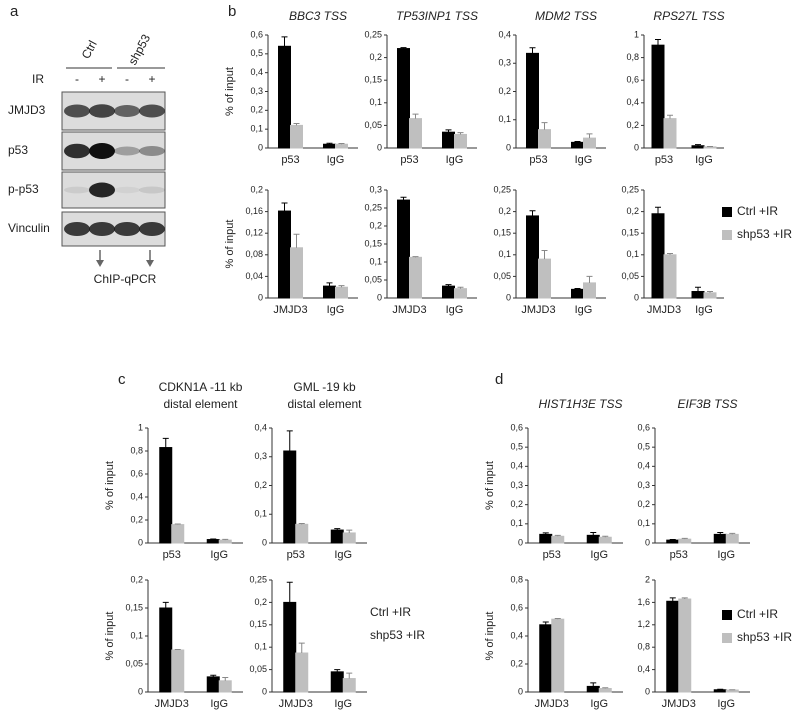  Describe the element at coordinates (38, 79) in the screenshot. I see `treatment-label: IR` at that location.